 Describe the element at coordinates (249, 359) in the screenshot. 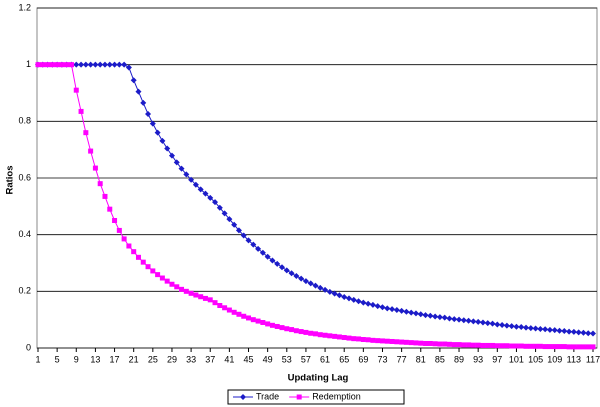

I see `x-tick-label: 45` at that location.